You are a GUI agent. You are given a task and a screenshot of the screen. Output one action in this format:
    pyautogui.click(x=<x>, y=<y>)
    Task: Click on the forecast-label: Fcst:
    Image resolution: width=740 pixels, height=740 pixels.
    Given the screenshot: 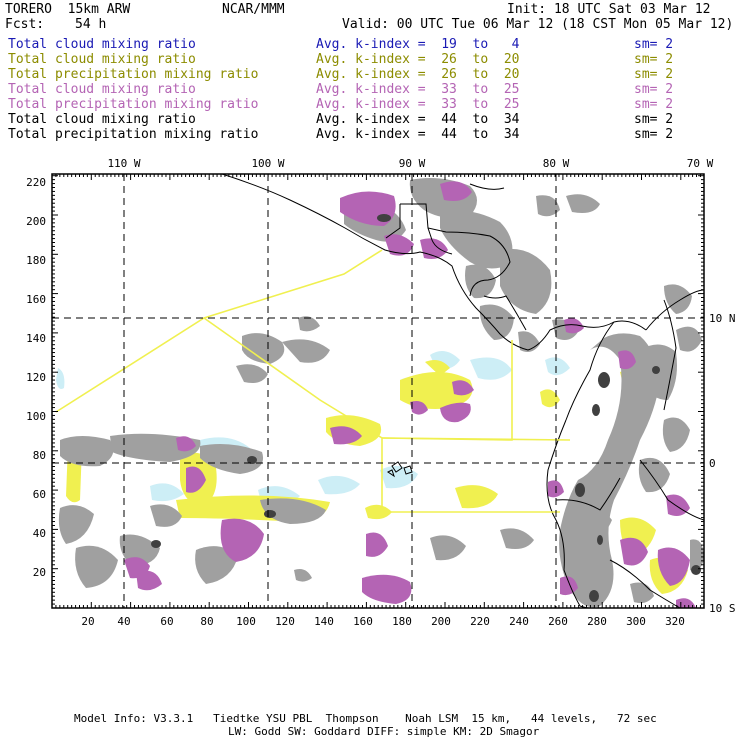 What is the action you would take?
    pyautogui.click(x=25, y=24)
    